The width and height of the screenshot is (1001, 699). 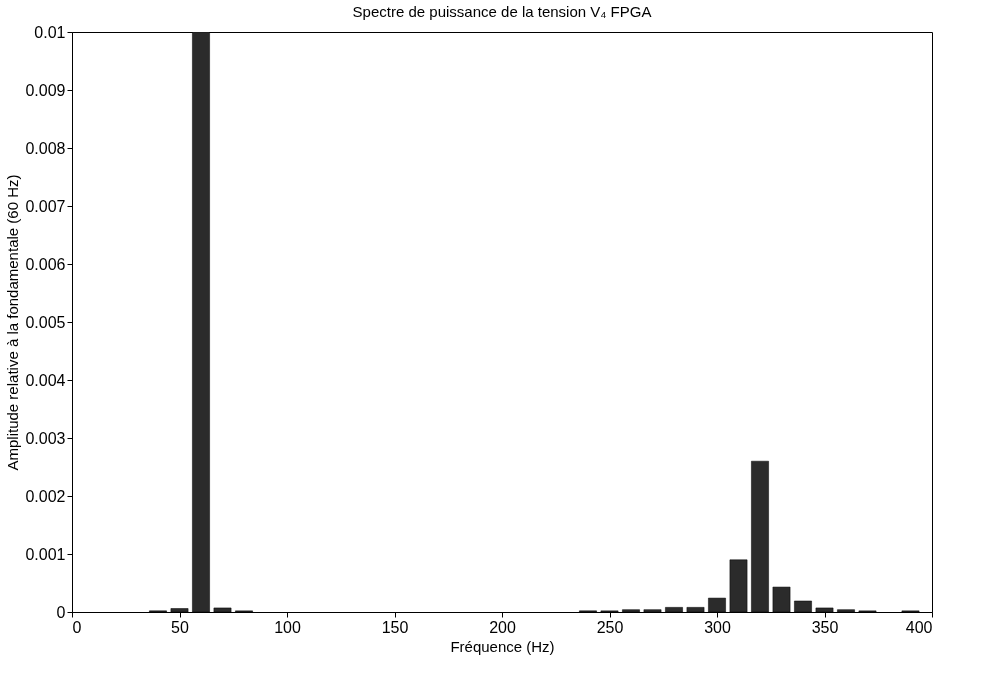 What do you see at coordinates (45, 380) in the screenshot?
I see `y-tick-label: 0.004` at bounding box center [45, 380].